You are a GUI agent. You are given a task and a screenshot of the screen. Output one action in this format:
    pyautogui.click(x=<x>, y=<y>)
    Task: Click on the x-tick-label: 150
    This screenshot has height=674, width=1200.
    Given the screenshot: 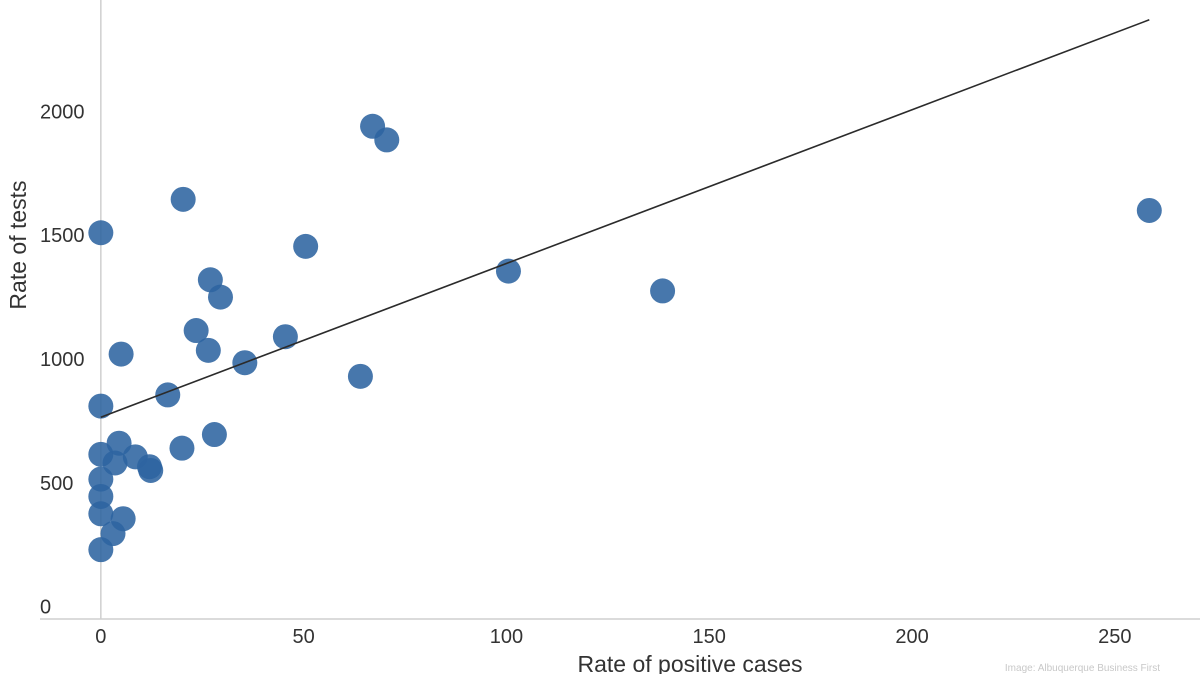 What is the action you would take?
    pyautogui.click(x=709, y=637)
    